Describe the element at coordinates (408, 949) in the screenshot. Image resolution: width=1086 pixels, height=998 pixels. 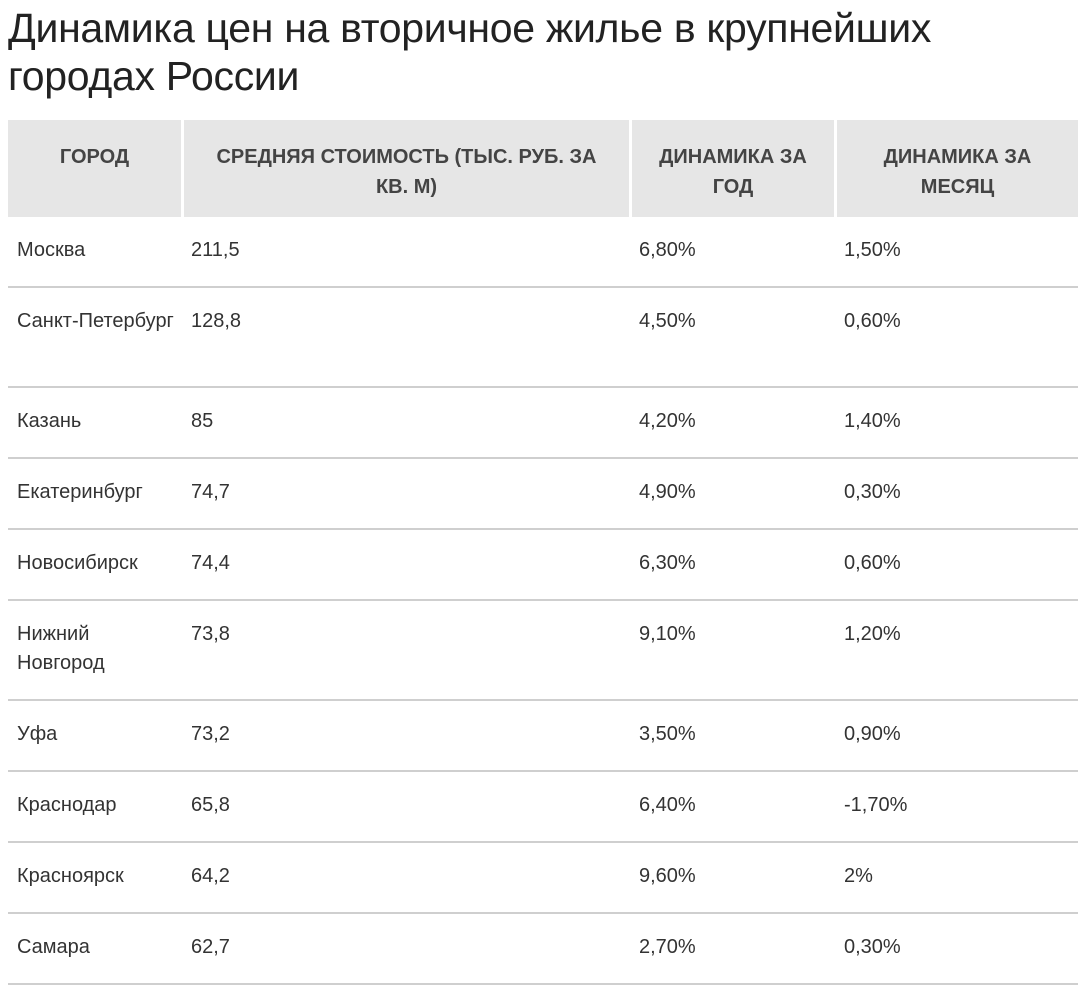
I see `cell-avg-price: 62,7` at that location.